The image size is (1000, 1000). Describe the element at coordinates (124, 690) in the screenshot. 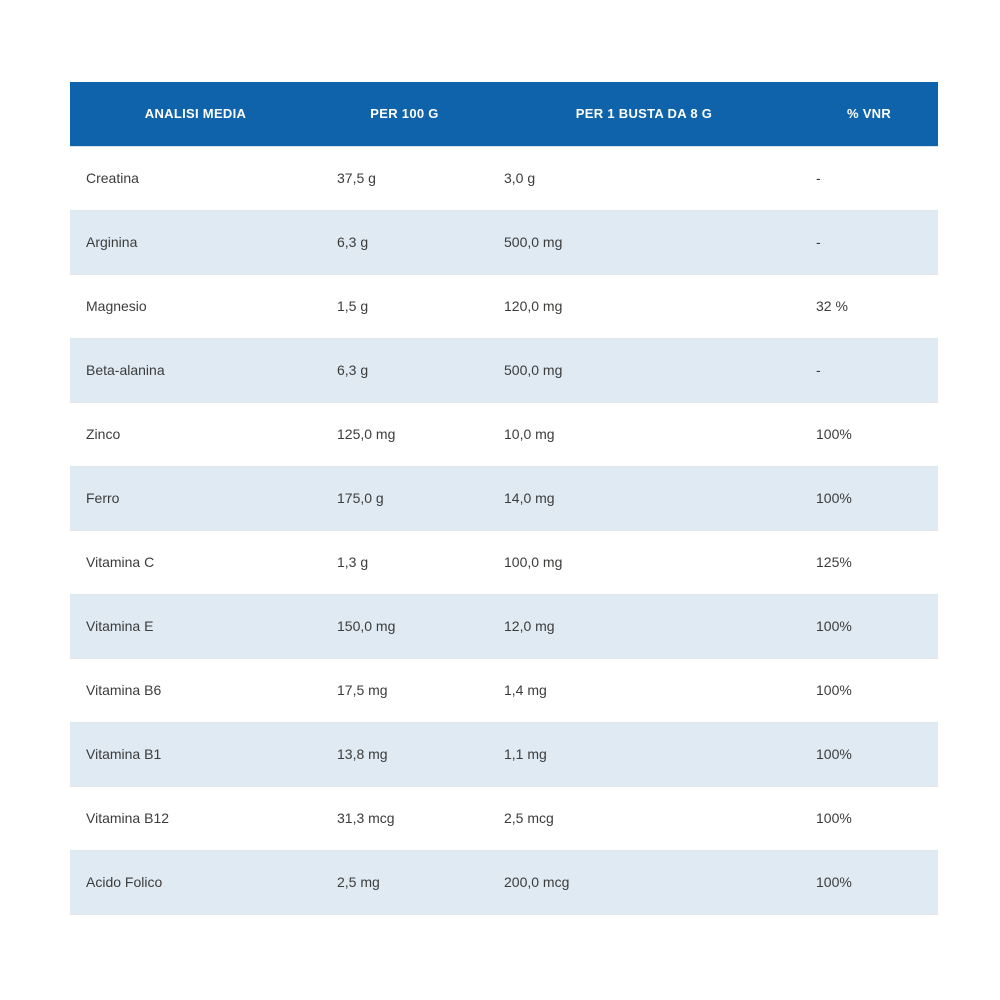

I see `nutrient-name-cell: Vitamina B6` at that location.